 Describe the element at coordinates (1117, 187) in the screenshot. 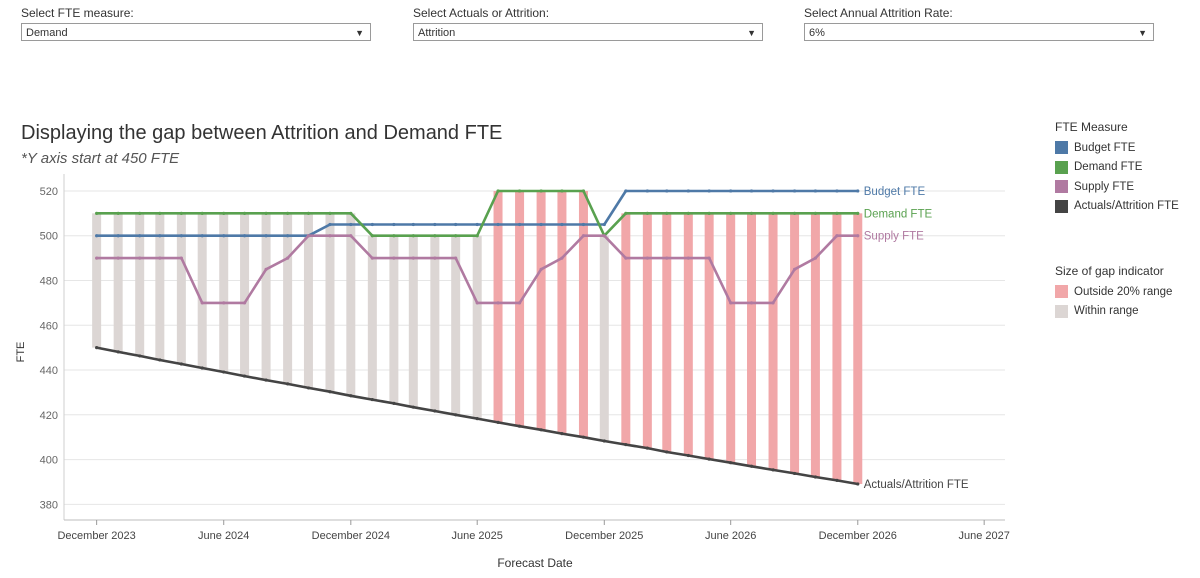

I see `legend-item-supply: Supply FTE` at that location.